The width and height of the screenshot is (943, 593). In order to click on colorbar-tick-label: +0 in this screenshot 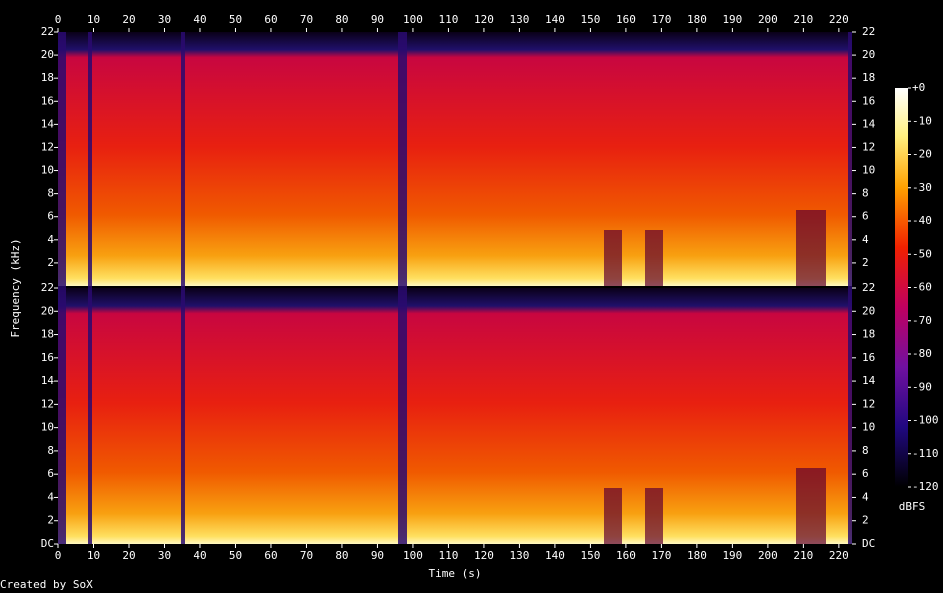, I will do `click(918, 87)`.